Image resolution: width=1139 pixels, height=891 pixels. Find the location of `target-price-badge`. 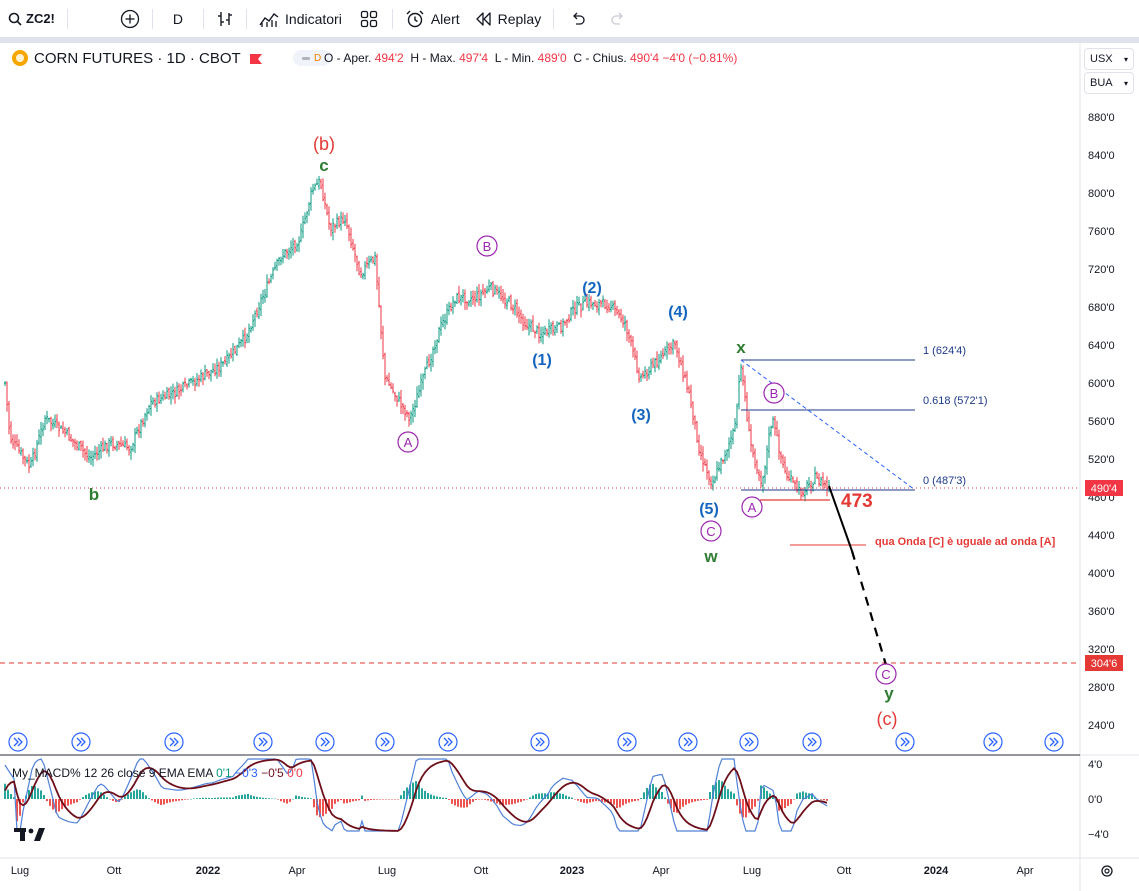

target-price-badge is located at coordinates (1104, 663).